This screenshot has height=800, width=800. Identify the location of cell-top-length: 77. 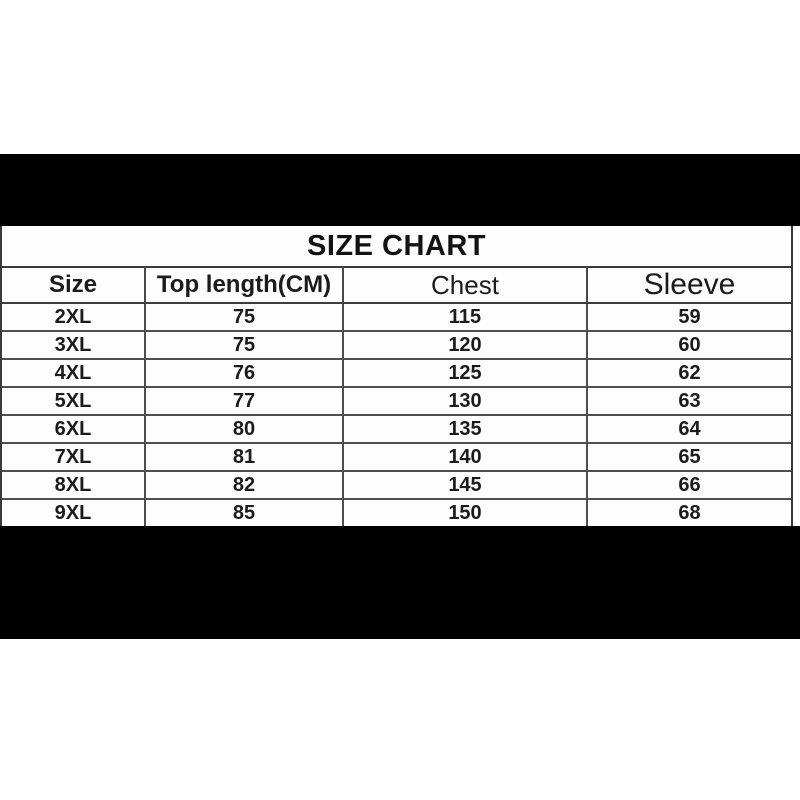
(244, 401).